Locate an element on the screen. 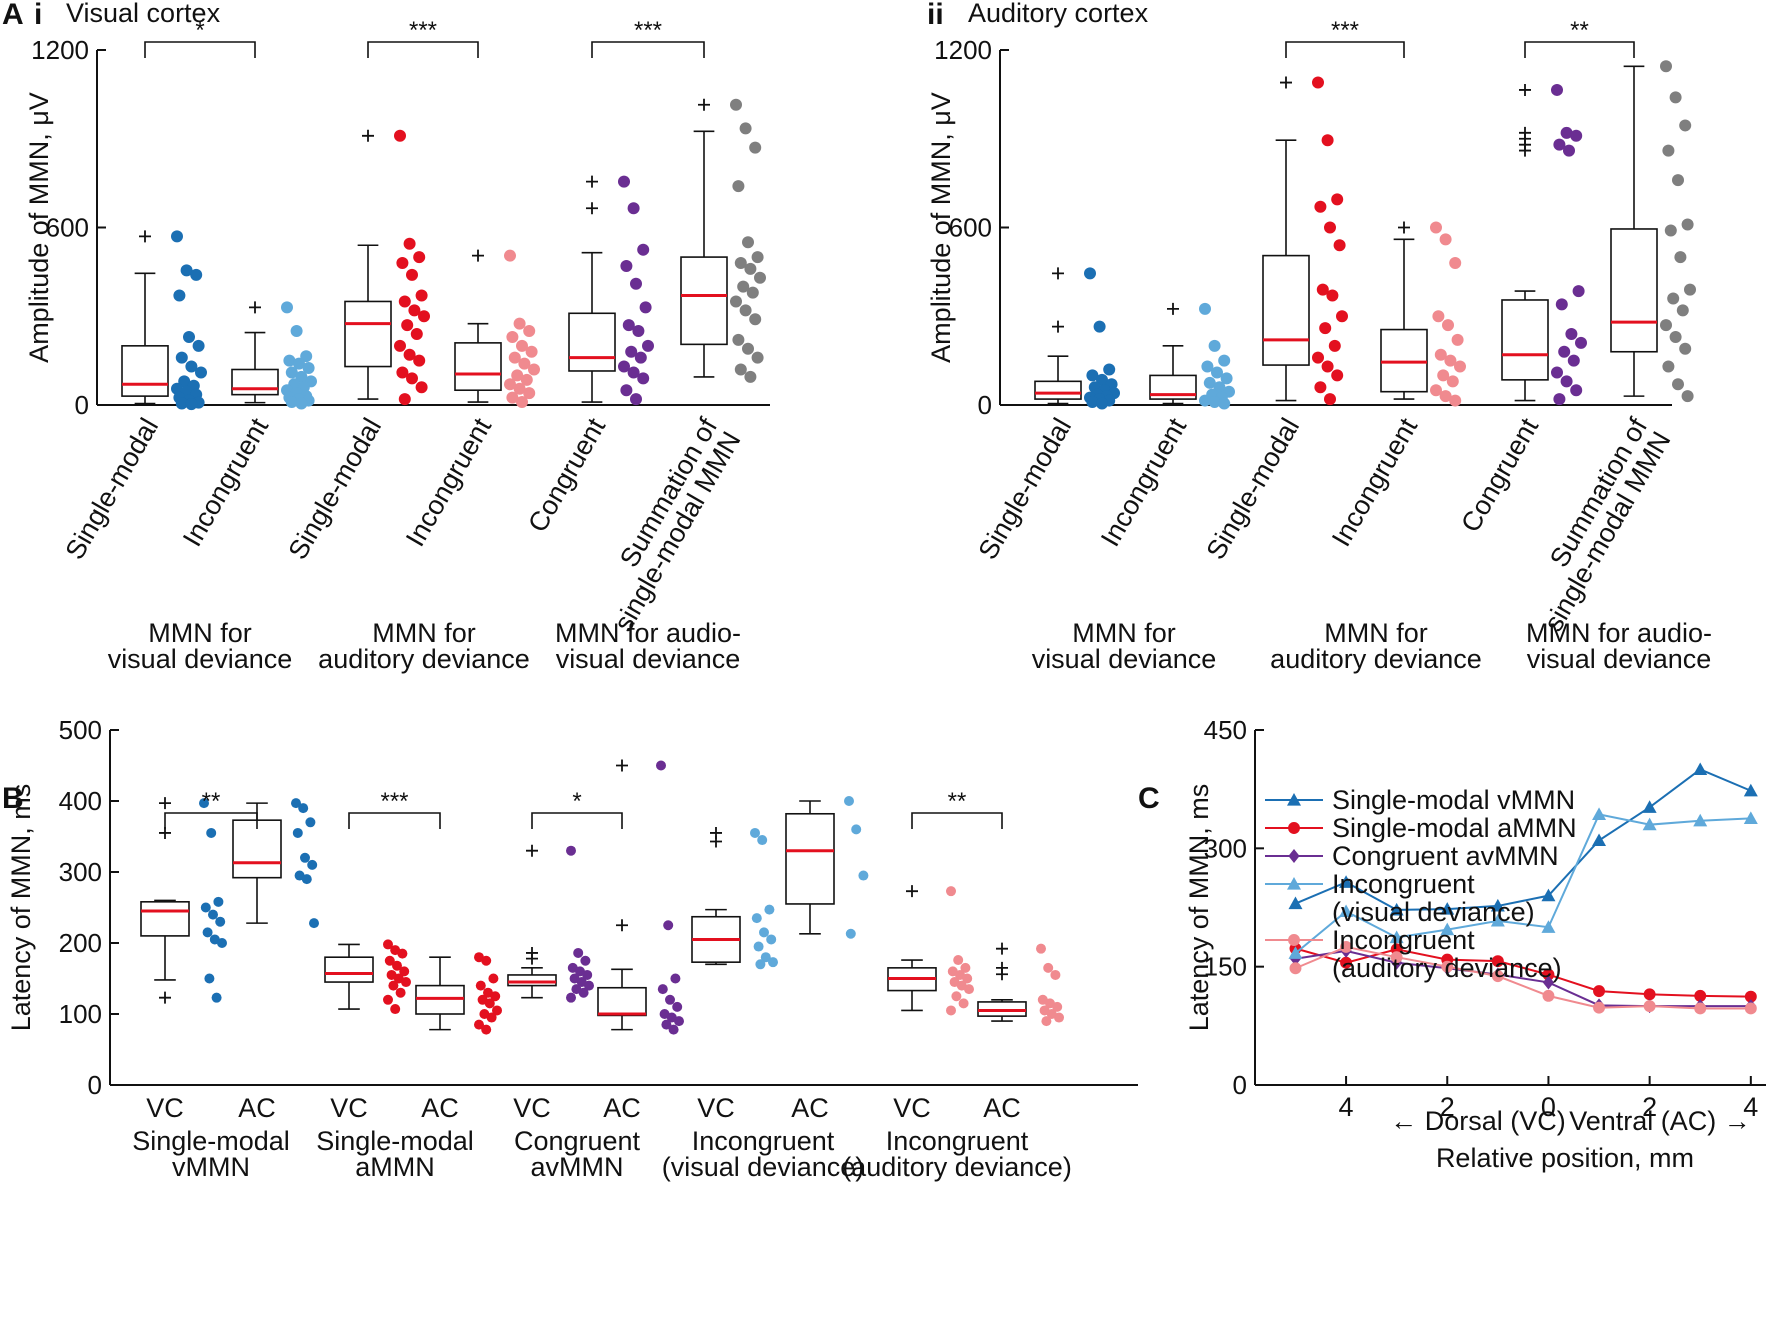 This screenshot has width=1772, height=1335. x-tick-label: 0 is located at coordinates (1548, 1107).